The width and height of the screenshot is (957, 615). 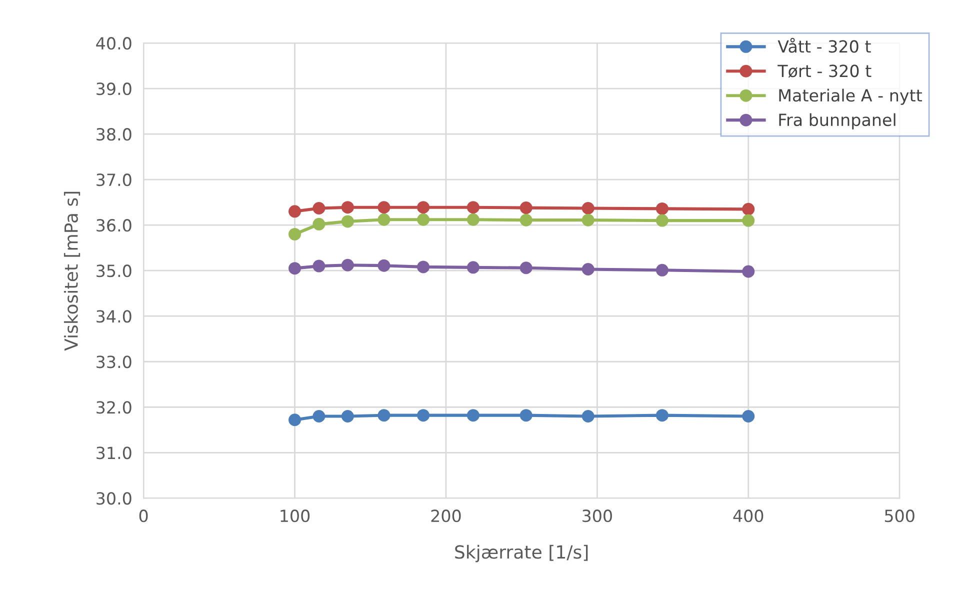 What do you see at coordinates (114, 180) in the screenshot?
I see `y-tick-label: 37.0` at bounding box center [114, 180].